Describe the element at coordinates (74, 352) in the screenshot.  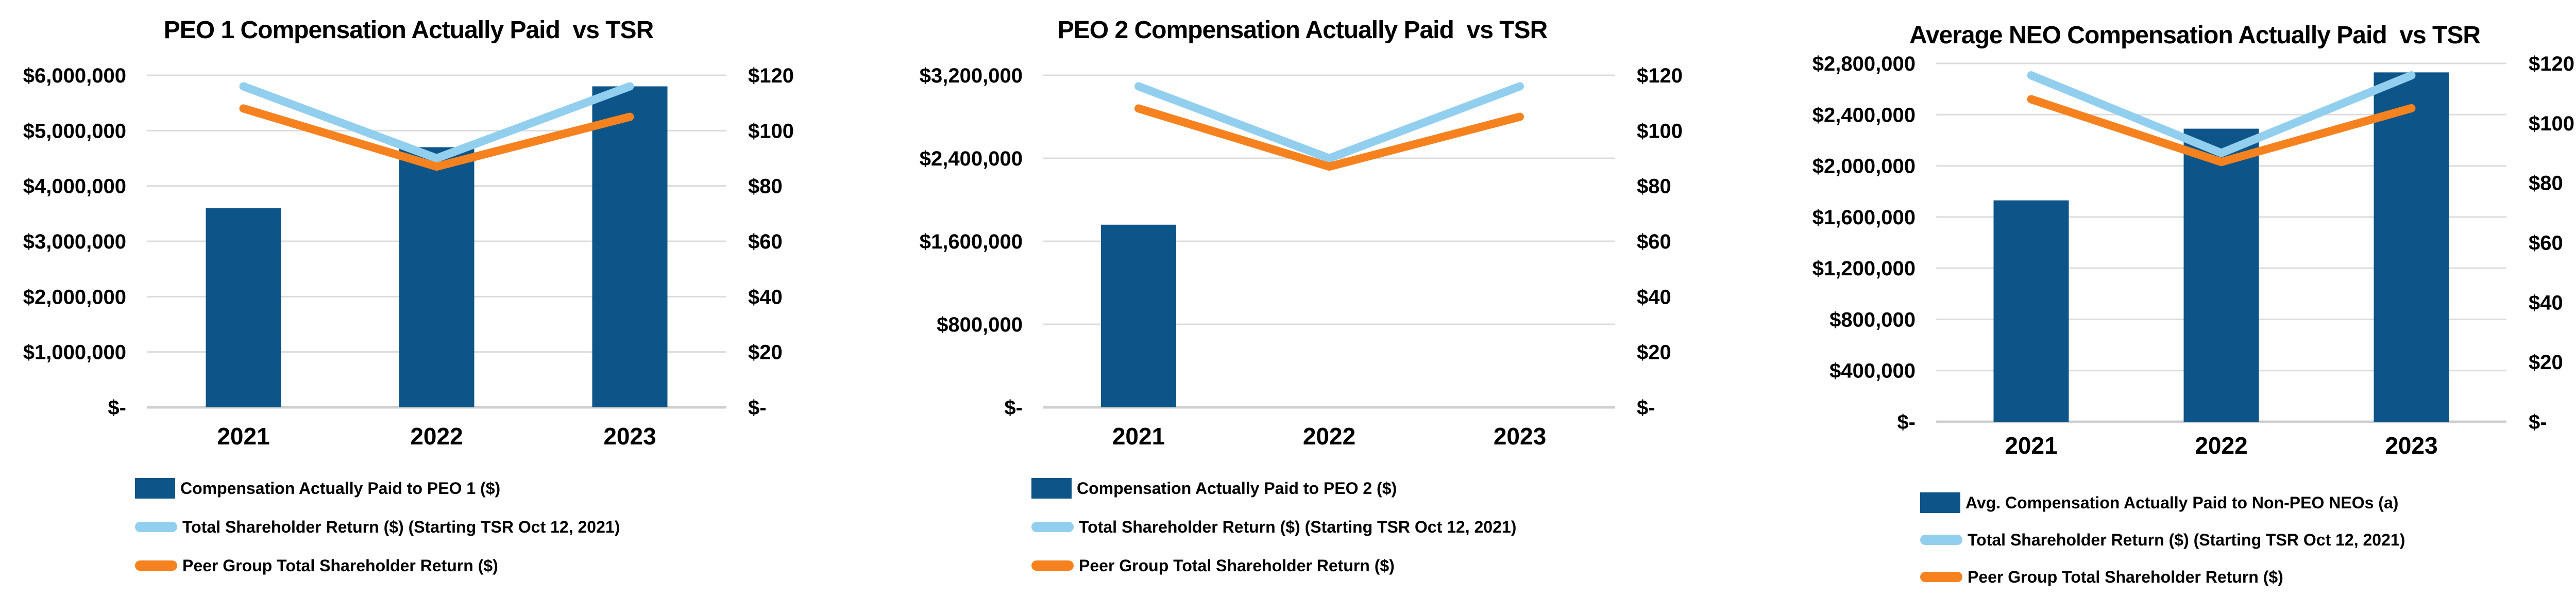
I see `left-axis-tick: $1,000,000` at that location.